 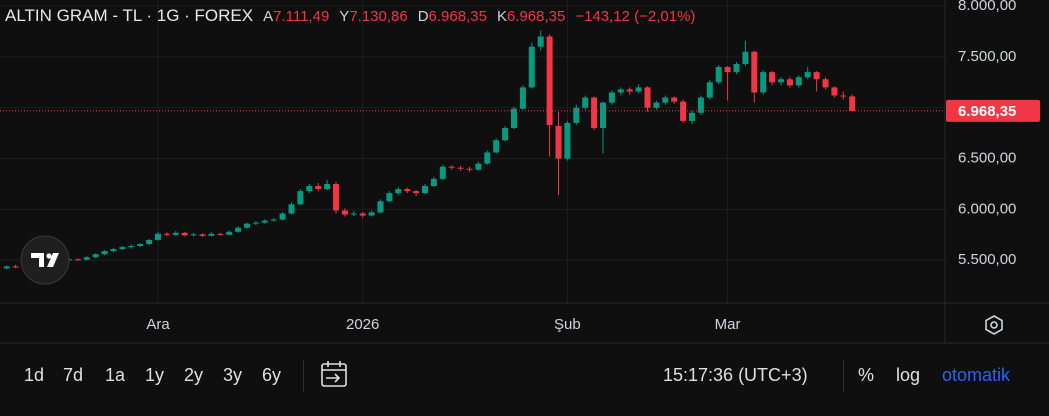 What do you see at coordinates (129, 15) in the screenshot?
I see `symbol-title: ALTIN GRAM - TL · 1G · FOREX` at bounding box center [129, 15].